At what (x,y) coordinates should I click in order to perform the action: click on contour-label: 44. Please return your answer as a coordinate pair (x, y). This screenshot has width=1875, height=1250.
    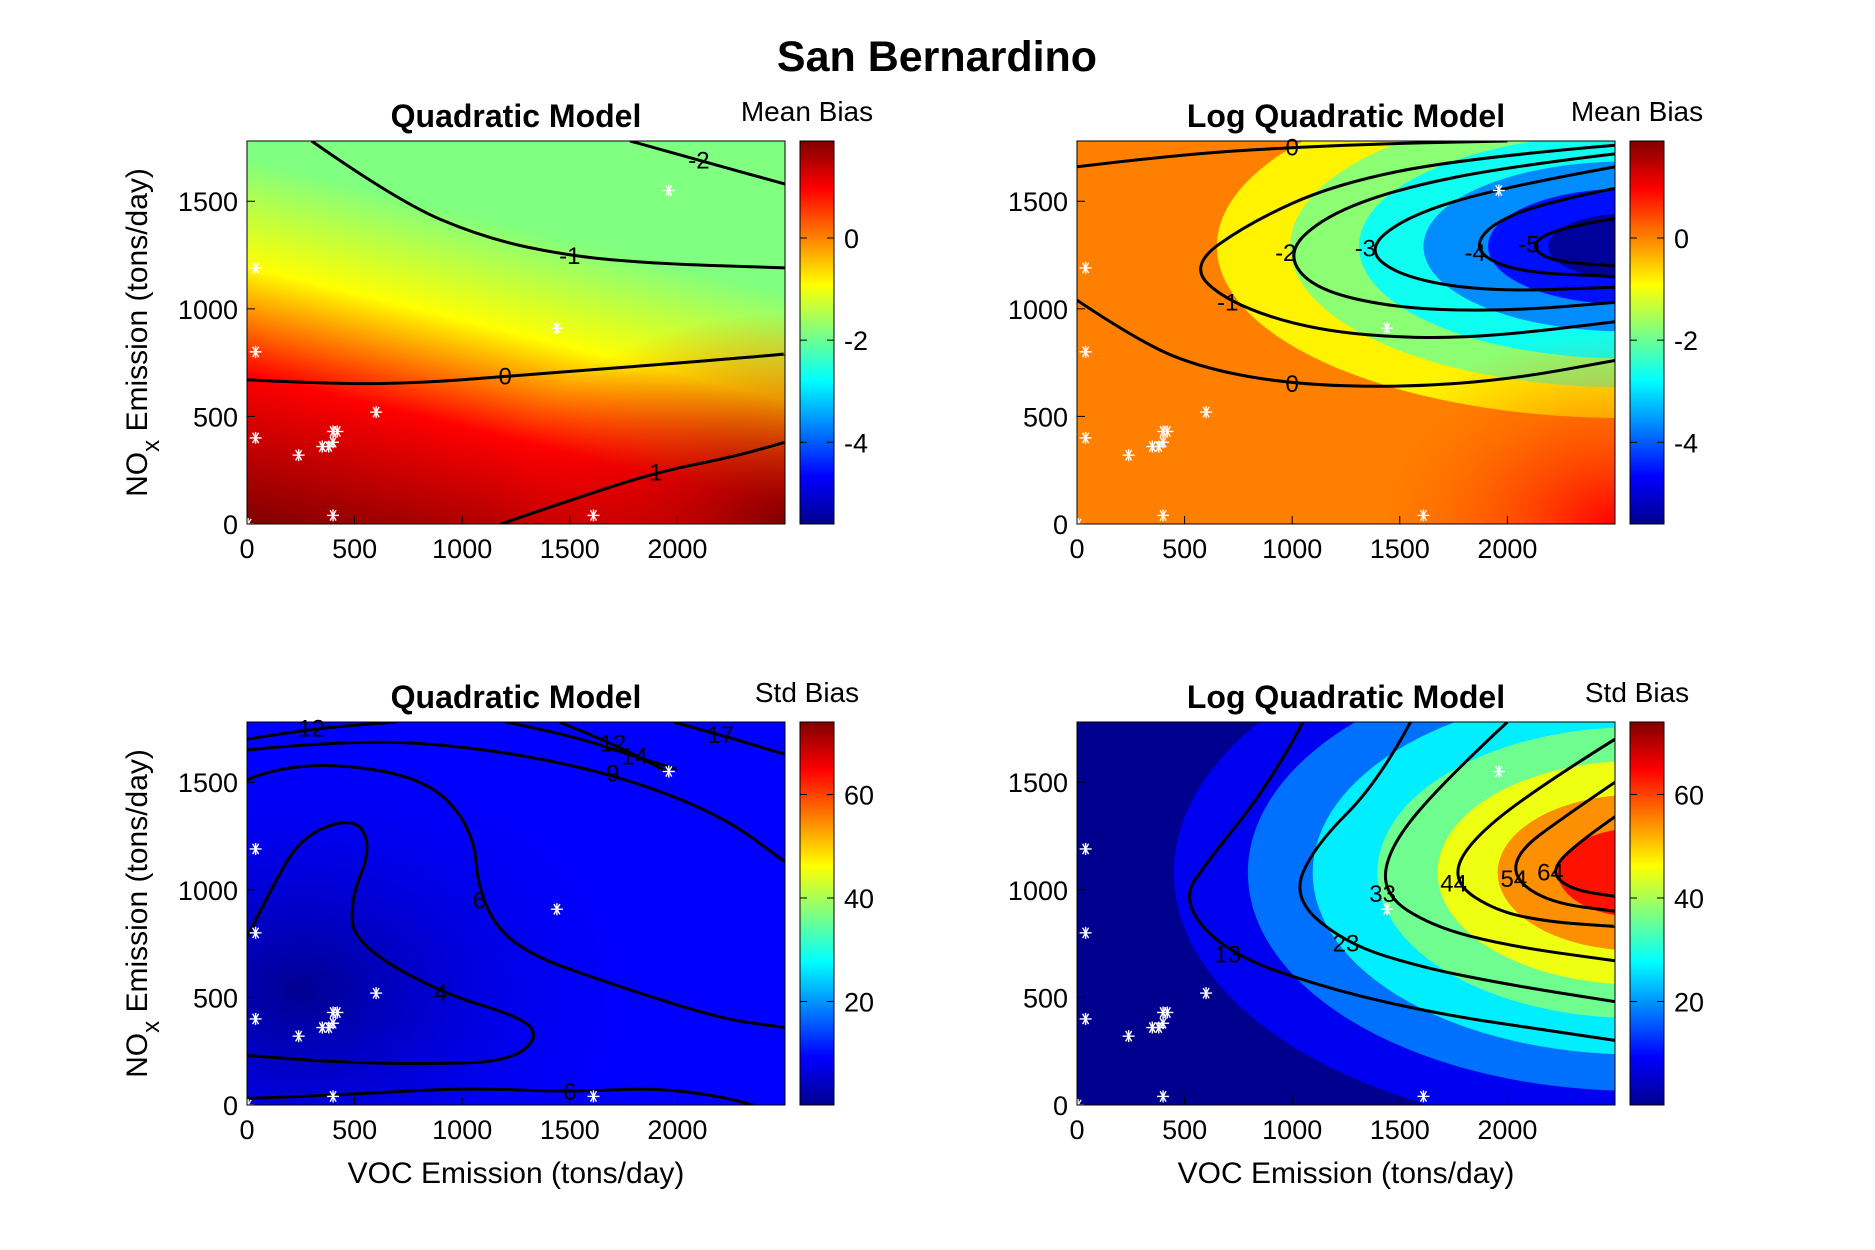
    Looking at the image, I should click on (1453, 883).